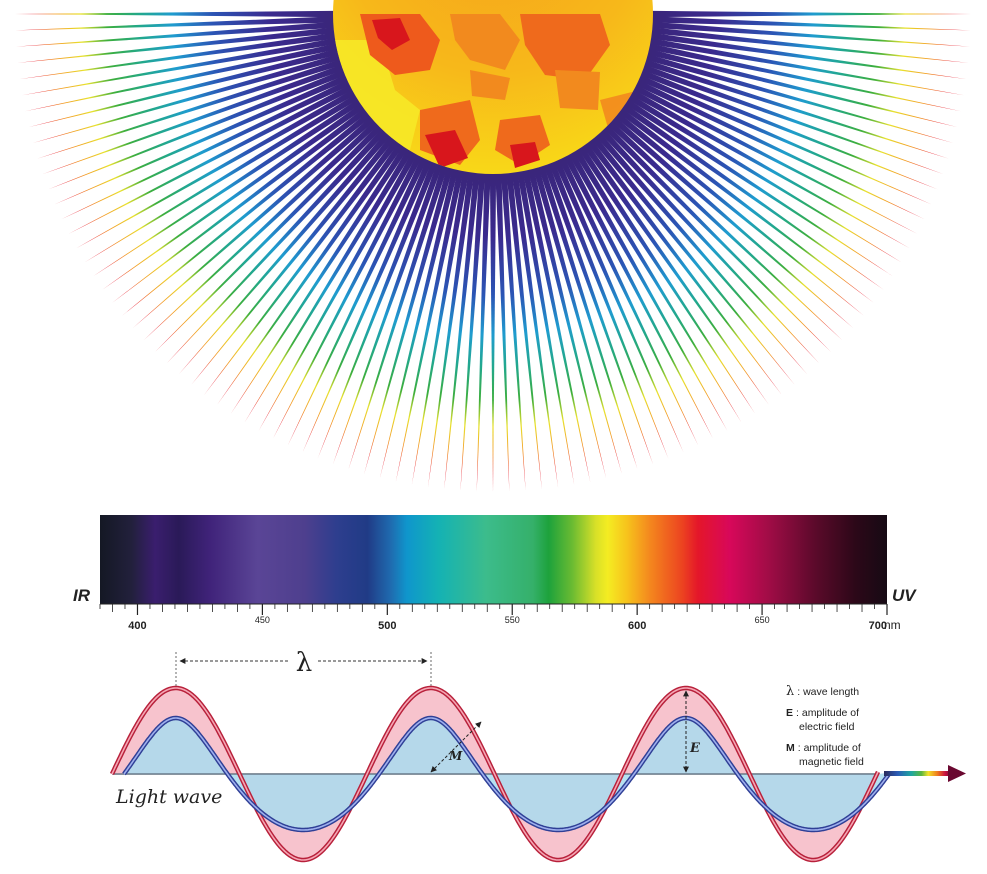 The height and width of the screenshot is (874, 987). Describe the element at coordinates (168, 797) in the screenshot. I see `wave-caption: Light wave` at that location.